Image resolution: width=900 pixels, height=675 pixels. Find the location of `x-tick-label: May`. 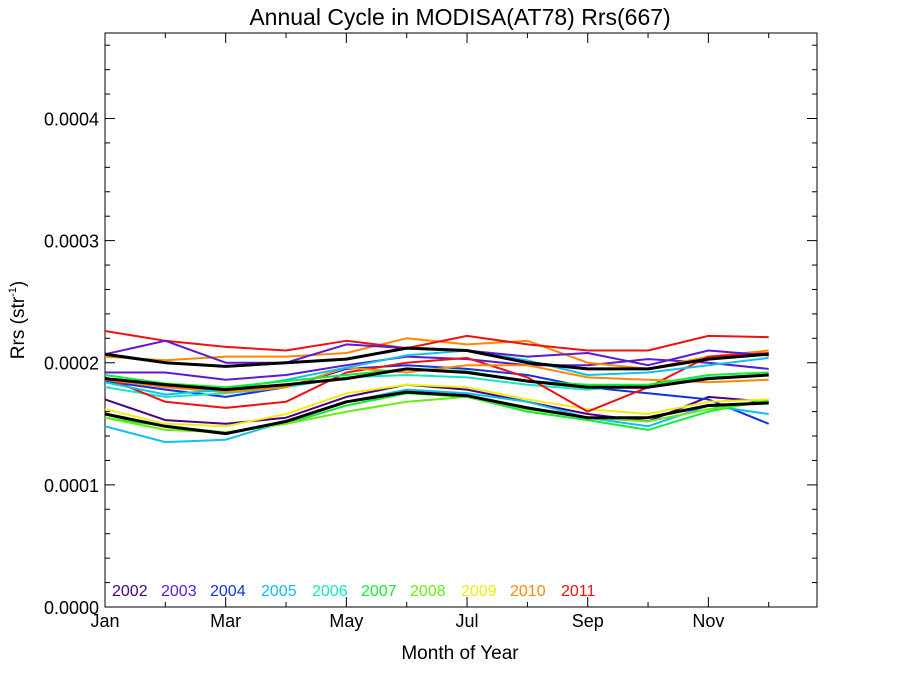

x-tick-label: May is located at coordinates (346, 621).